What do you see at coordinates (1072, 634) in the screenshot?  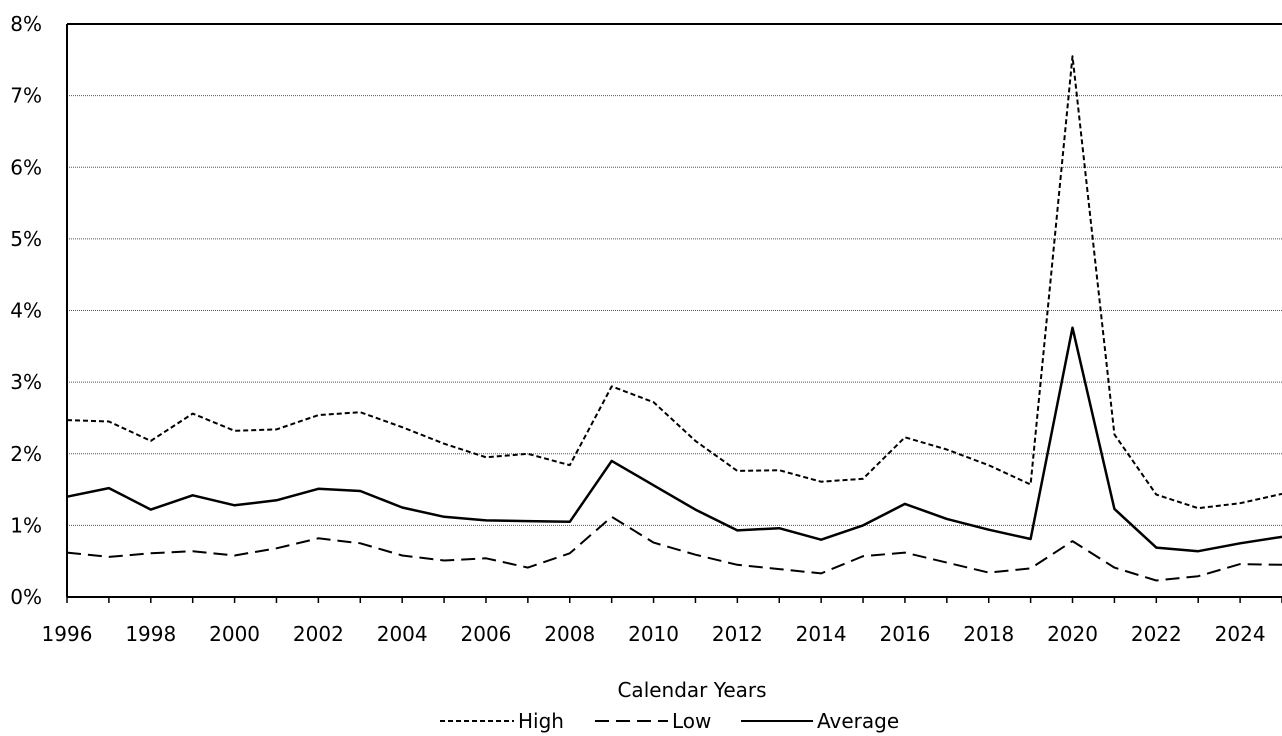 I see `x-tick-label: 2020` at bounding box center [1072, 634].